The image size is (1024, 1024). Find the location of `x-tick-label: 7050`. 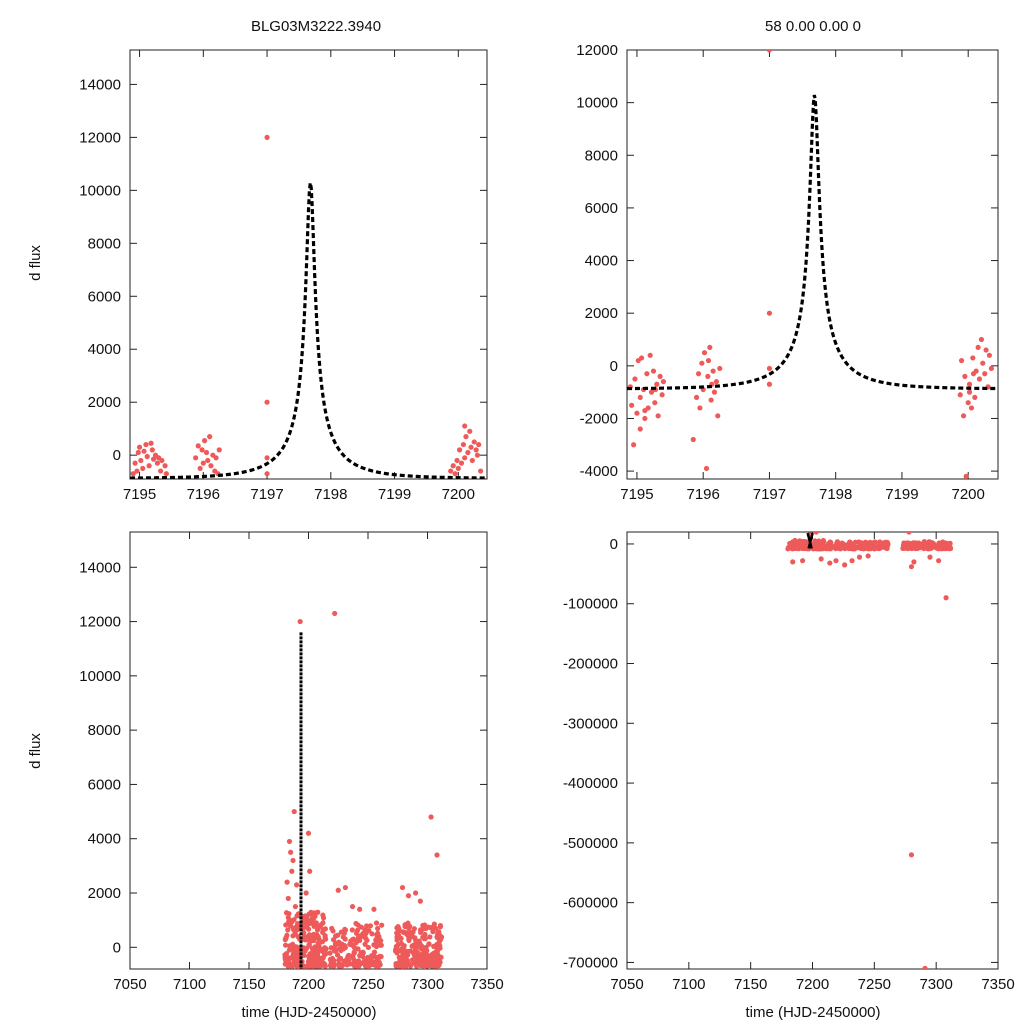

x-tick-label: 7050 is located at coordinates (626, 984).